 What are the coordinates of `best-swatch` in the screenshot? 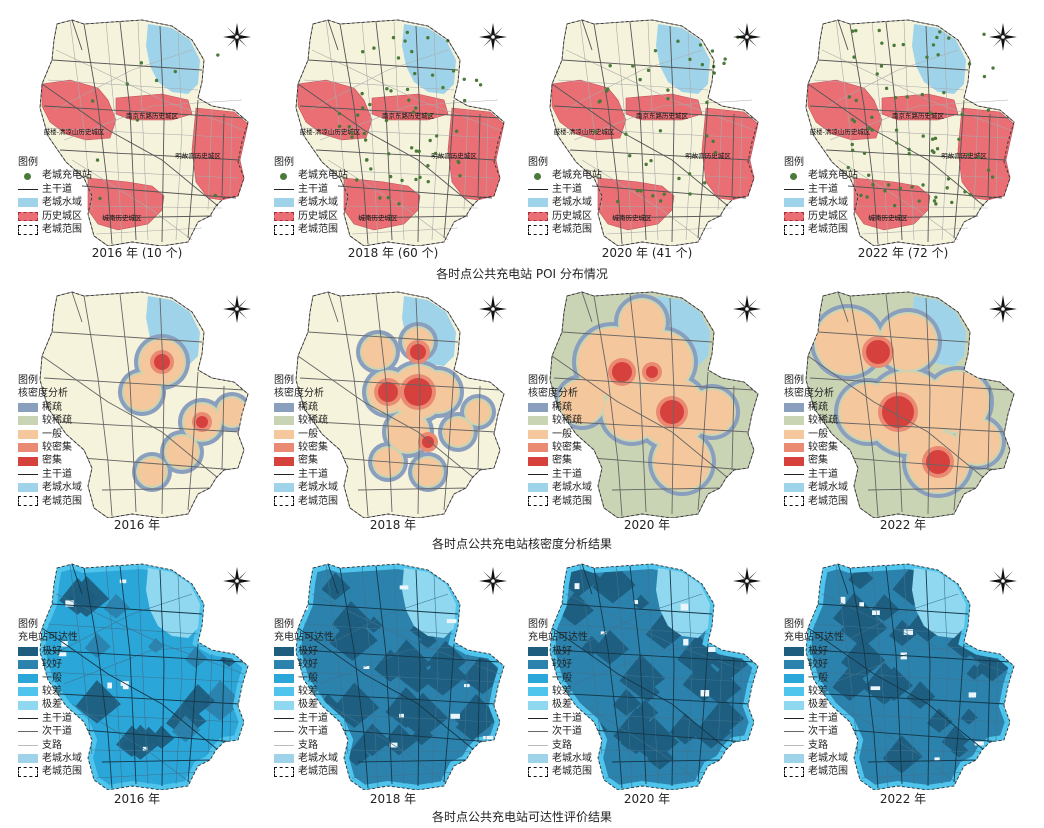 It's located at (794, 651).